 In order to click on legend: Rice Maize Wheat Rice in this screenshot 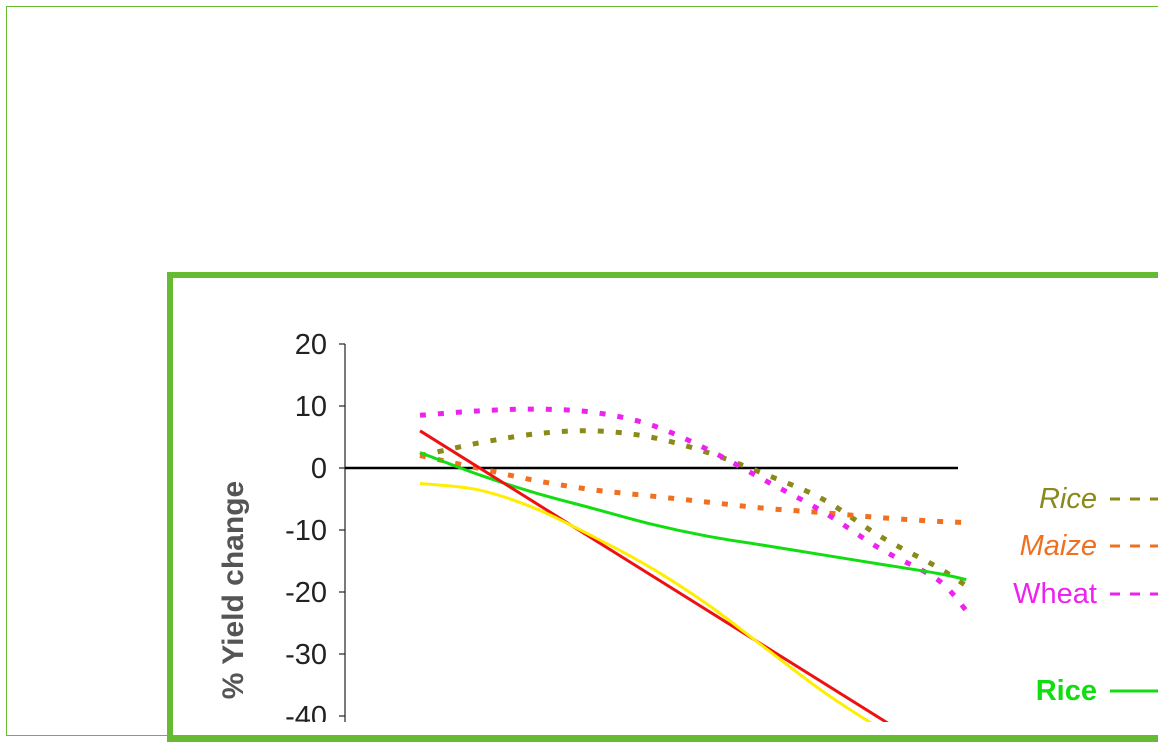, I will do `click(1085, 595)`.